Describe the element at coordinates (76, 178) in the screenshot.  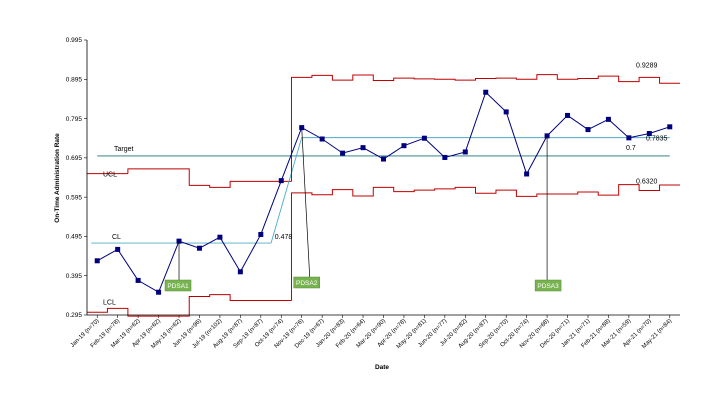
I see `y-axis-ticks: 0.995 0.895 0.795 0.695 0.595 0.495 0.395 0.295` at that location.